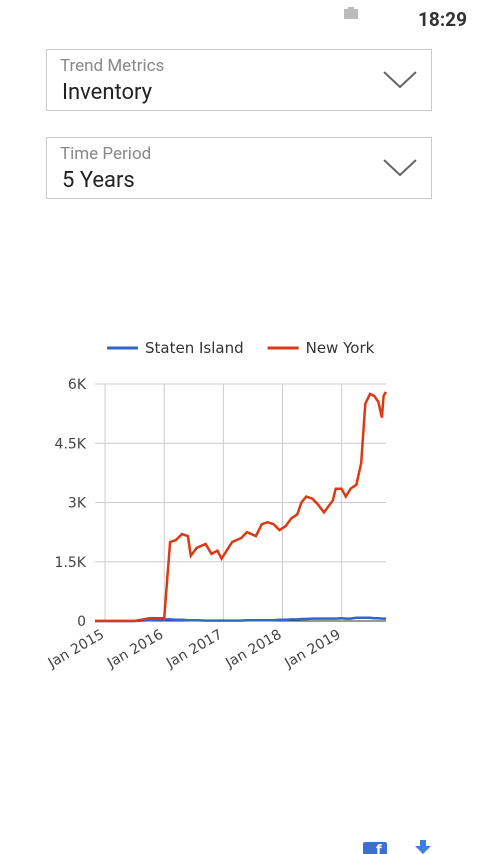 This screenshot has width=480, height=854. I want to click on x-tick-label: Jan 2017, so click(194, 649).